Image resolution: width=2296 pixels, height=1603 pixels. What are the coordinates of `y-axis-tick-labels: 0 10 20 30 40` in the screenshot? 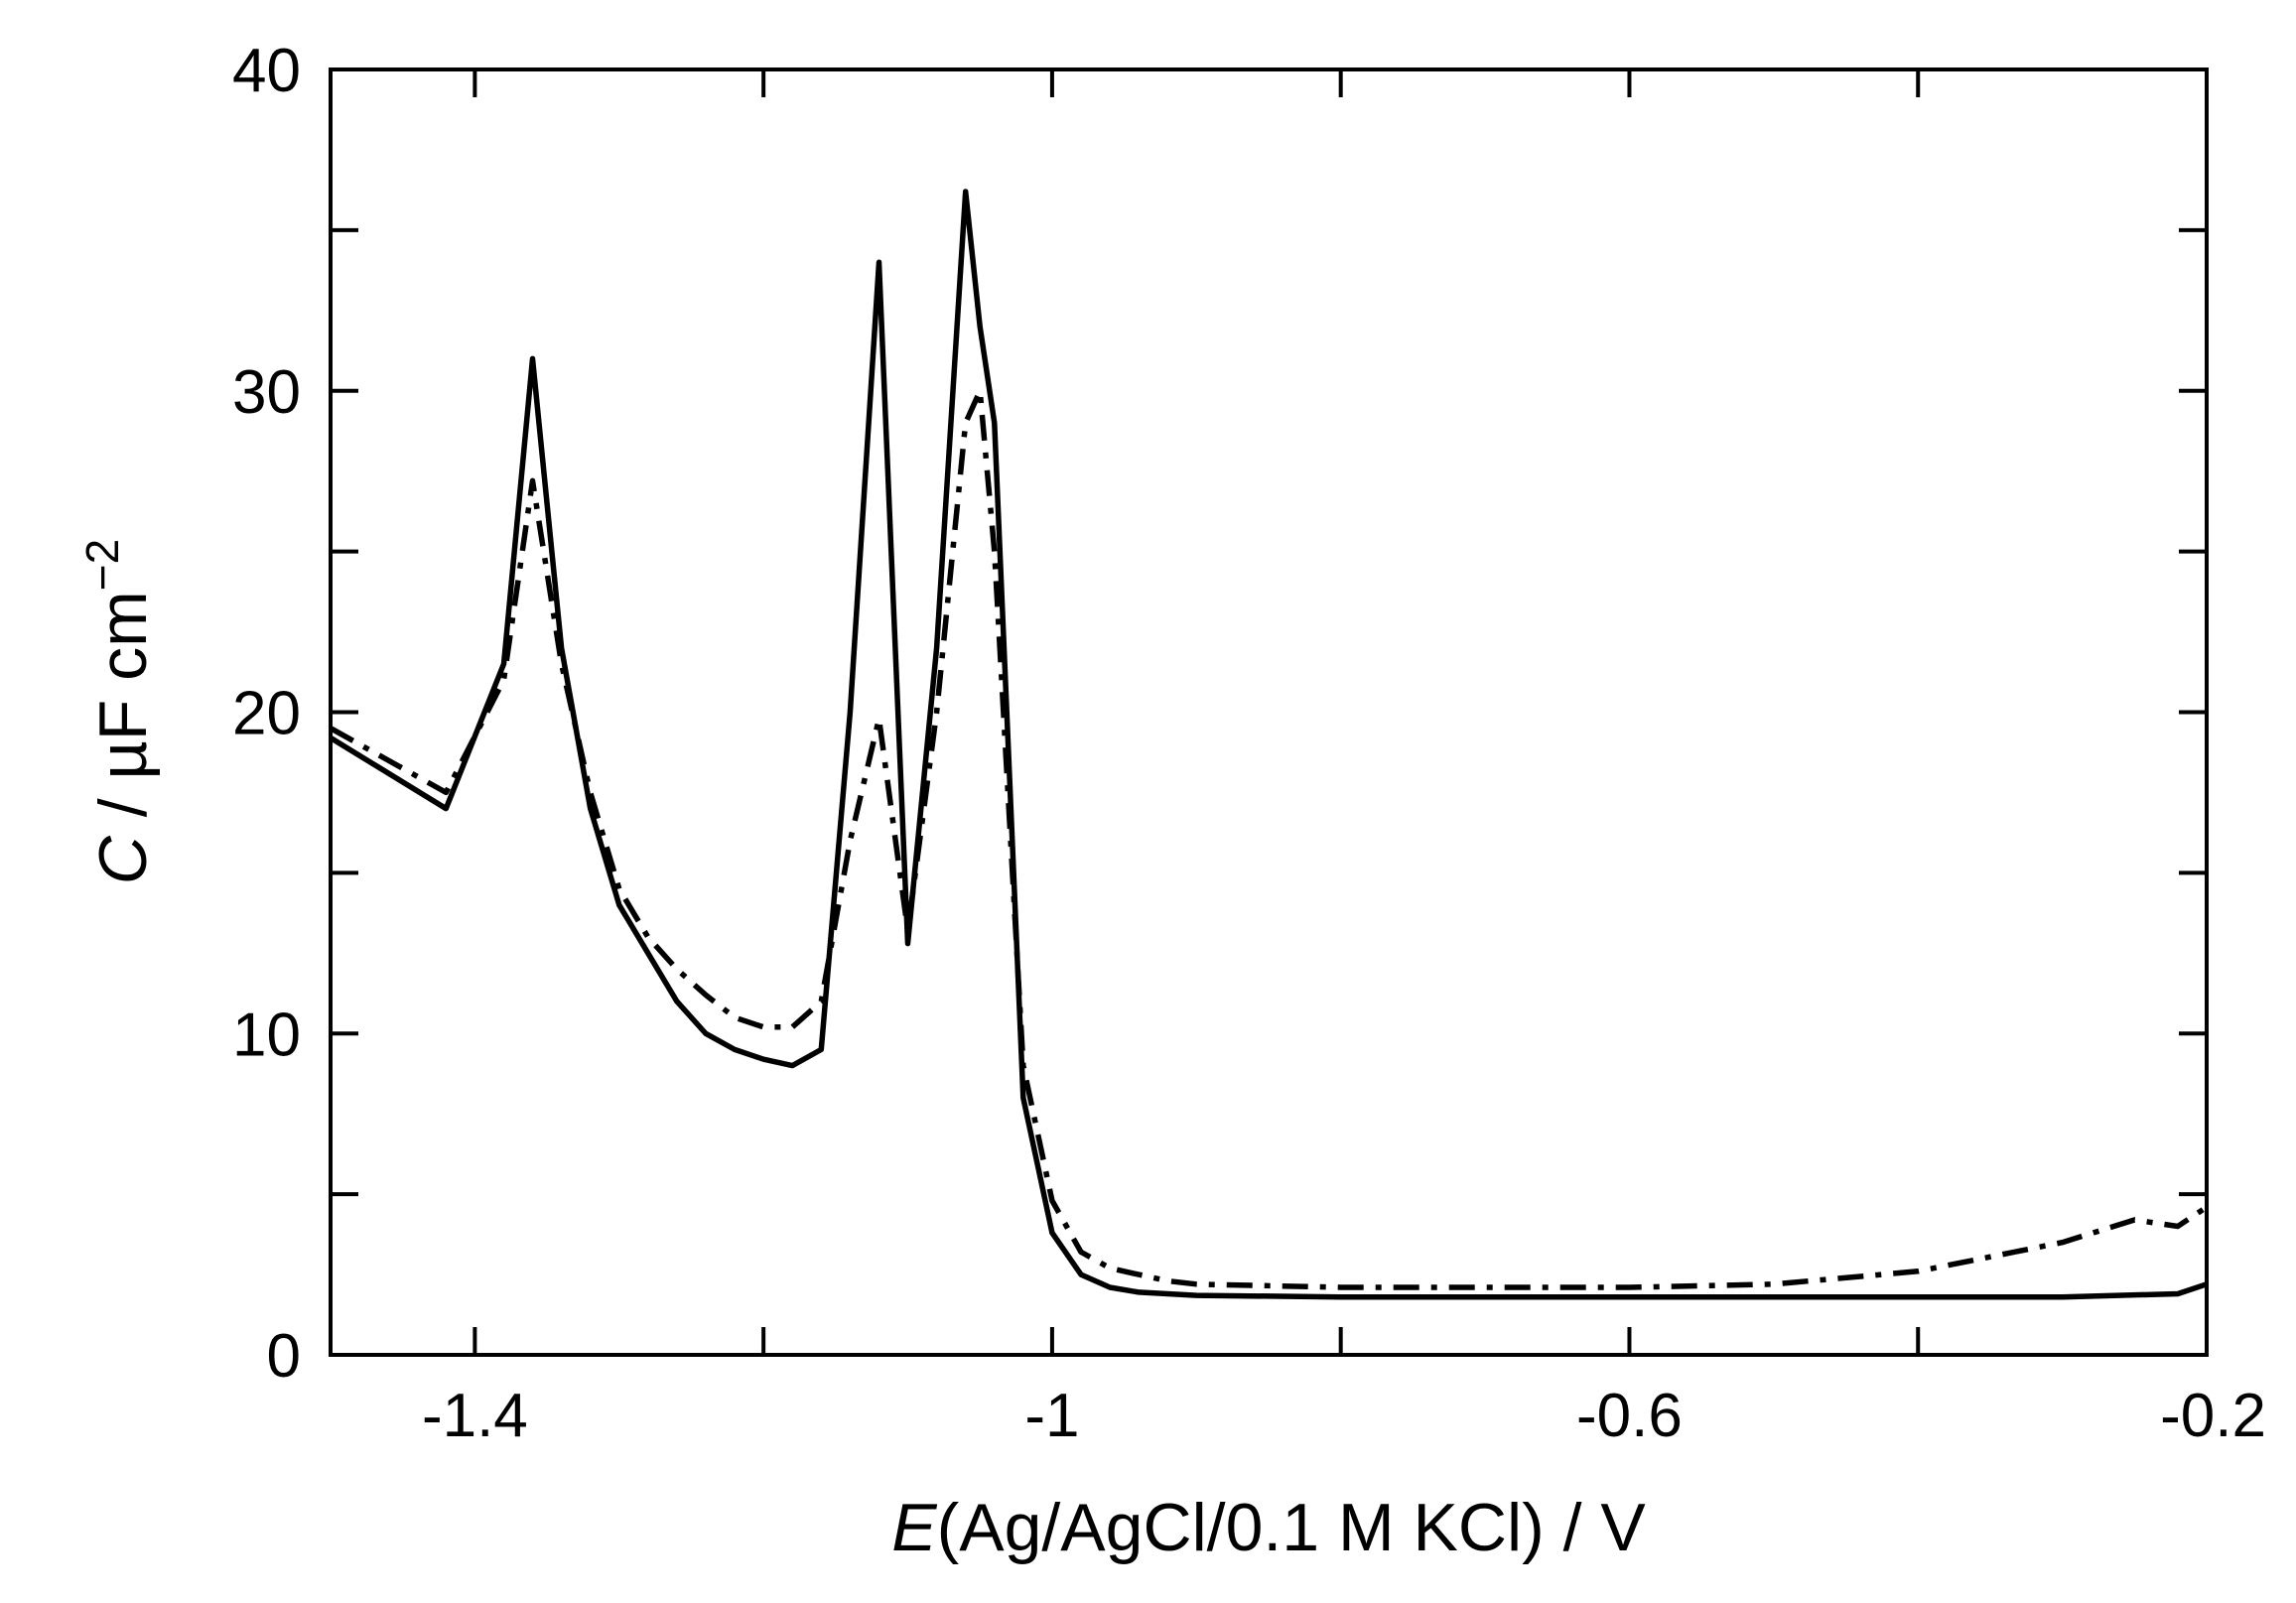 It's located at (266, 714).